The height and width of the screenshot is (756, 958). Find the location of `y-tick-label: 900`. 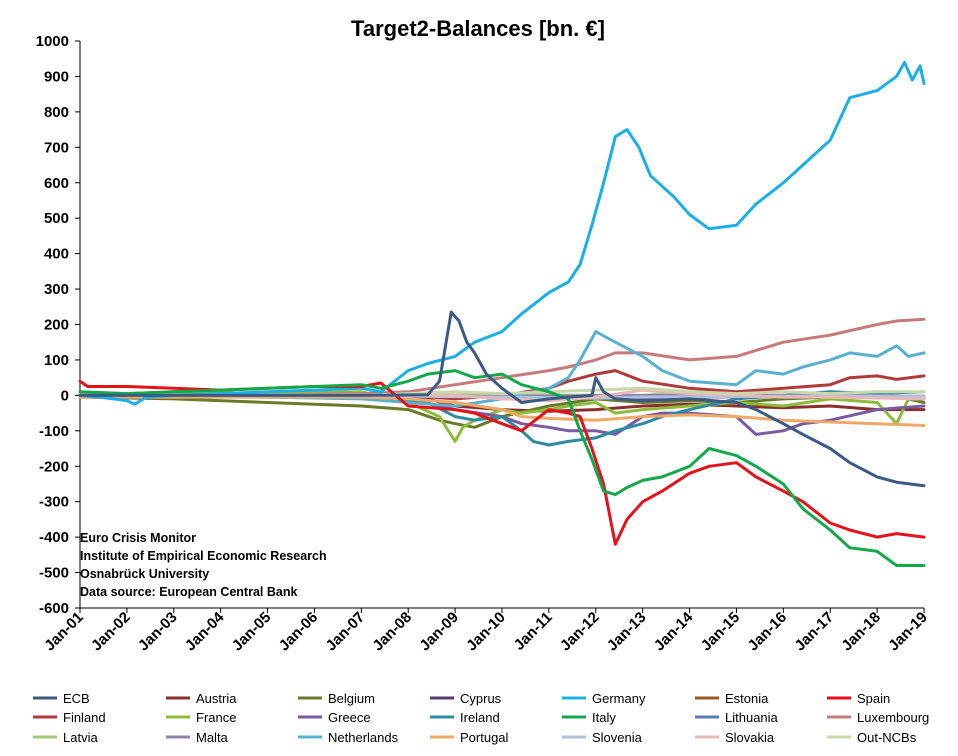

y-tick-label: 900 is located at coordinates (56, 76).